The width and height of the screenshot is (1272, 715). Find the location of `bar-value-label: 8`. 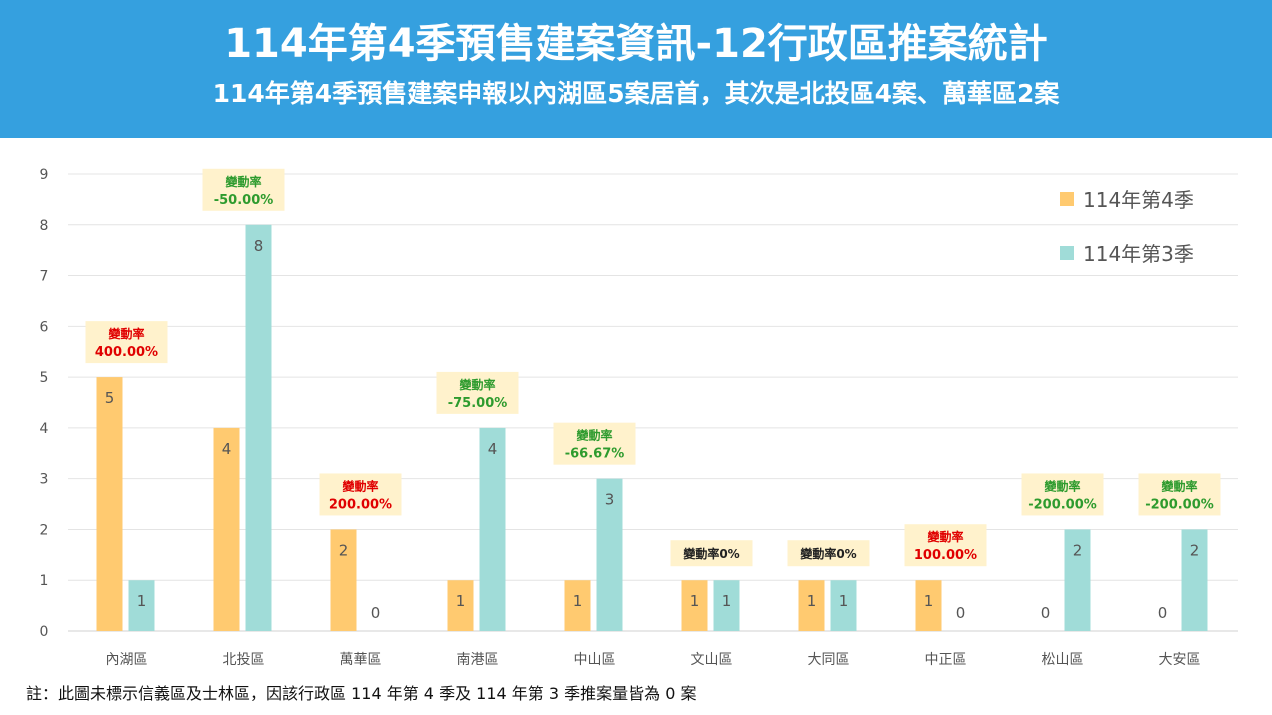

bar-value-label: 8 is located at coordinates (259, 246).